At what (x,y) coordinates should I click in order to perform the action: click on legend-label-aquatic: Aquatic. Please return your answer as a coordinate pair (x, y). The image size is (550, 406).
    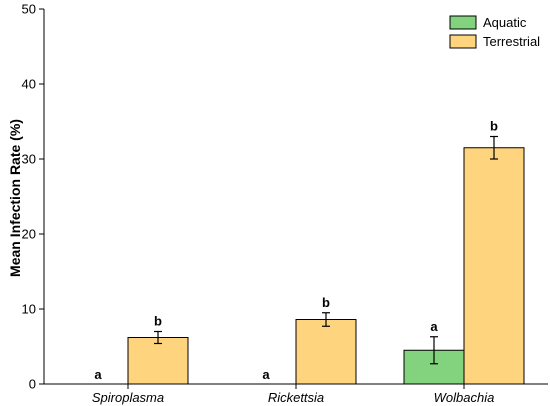
    Looking at the image, I should click on (505, 22).